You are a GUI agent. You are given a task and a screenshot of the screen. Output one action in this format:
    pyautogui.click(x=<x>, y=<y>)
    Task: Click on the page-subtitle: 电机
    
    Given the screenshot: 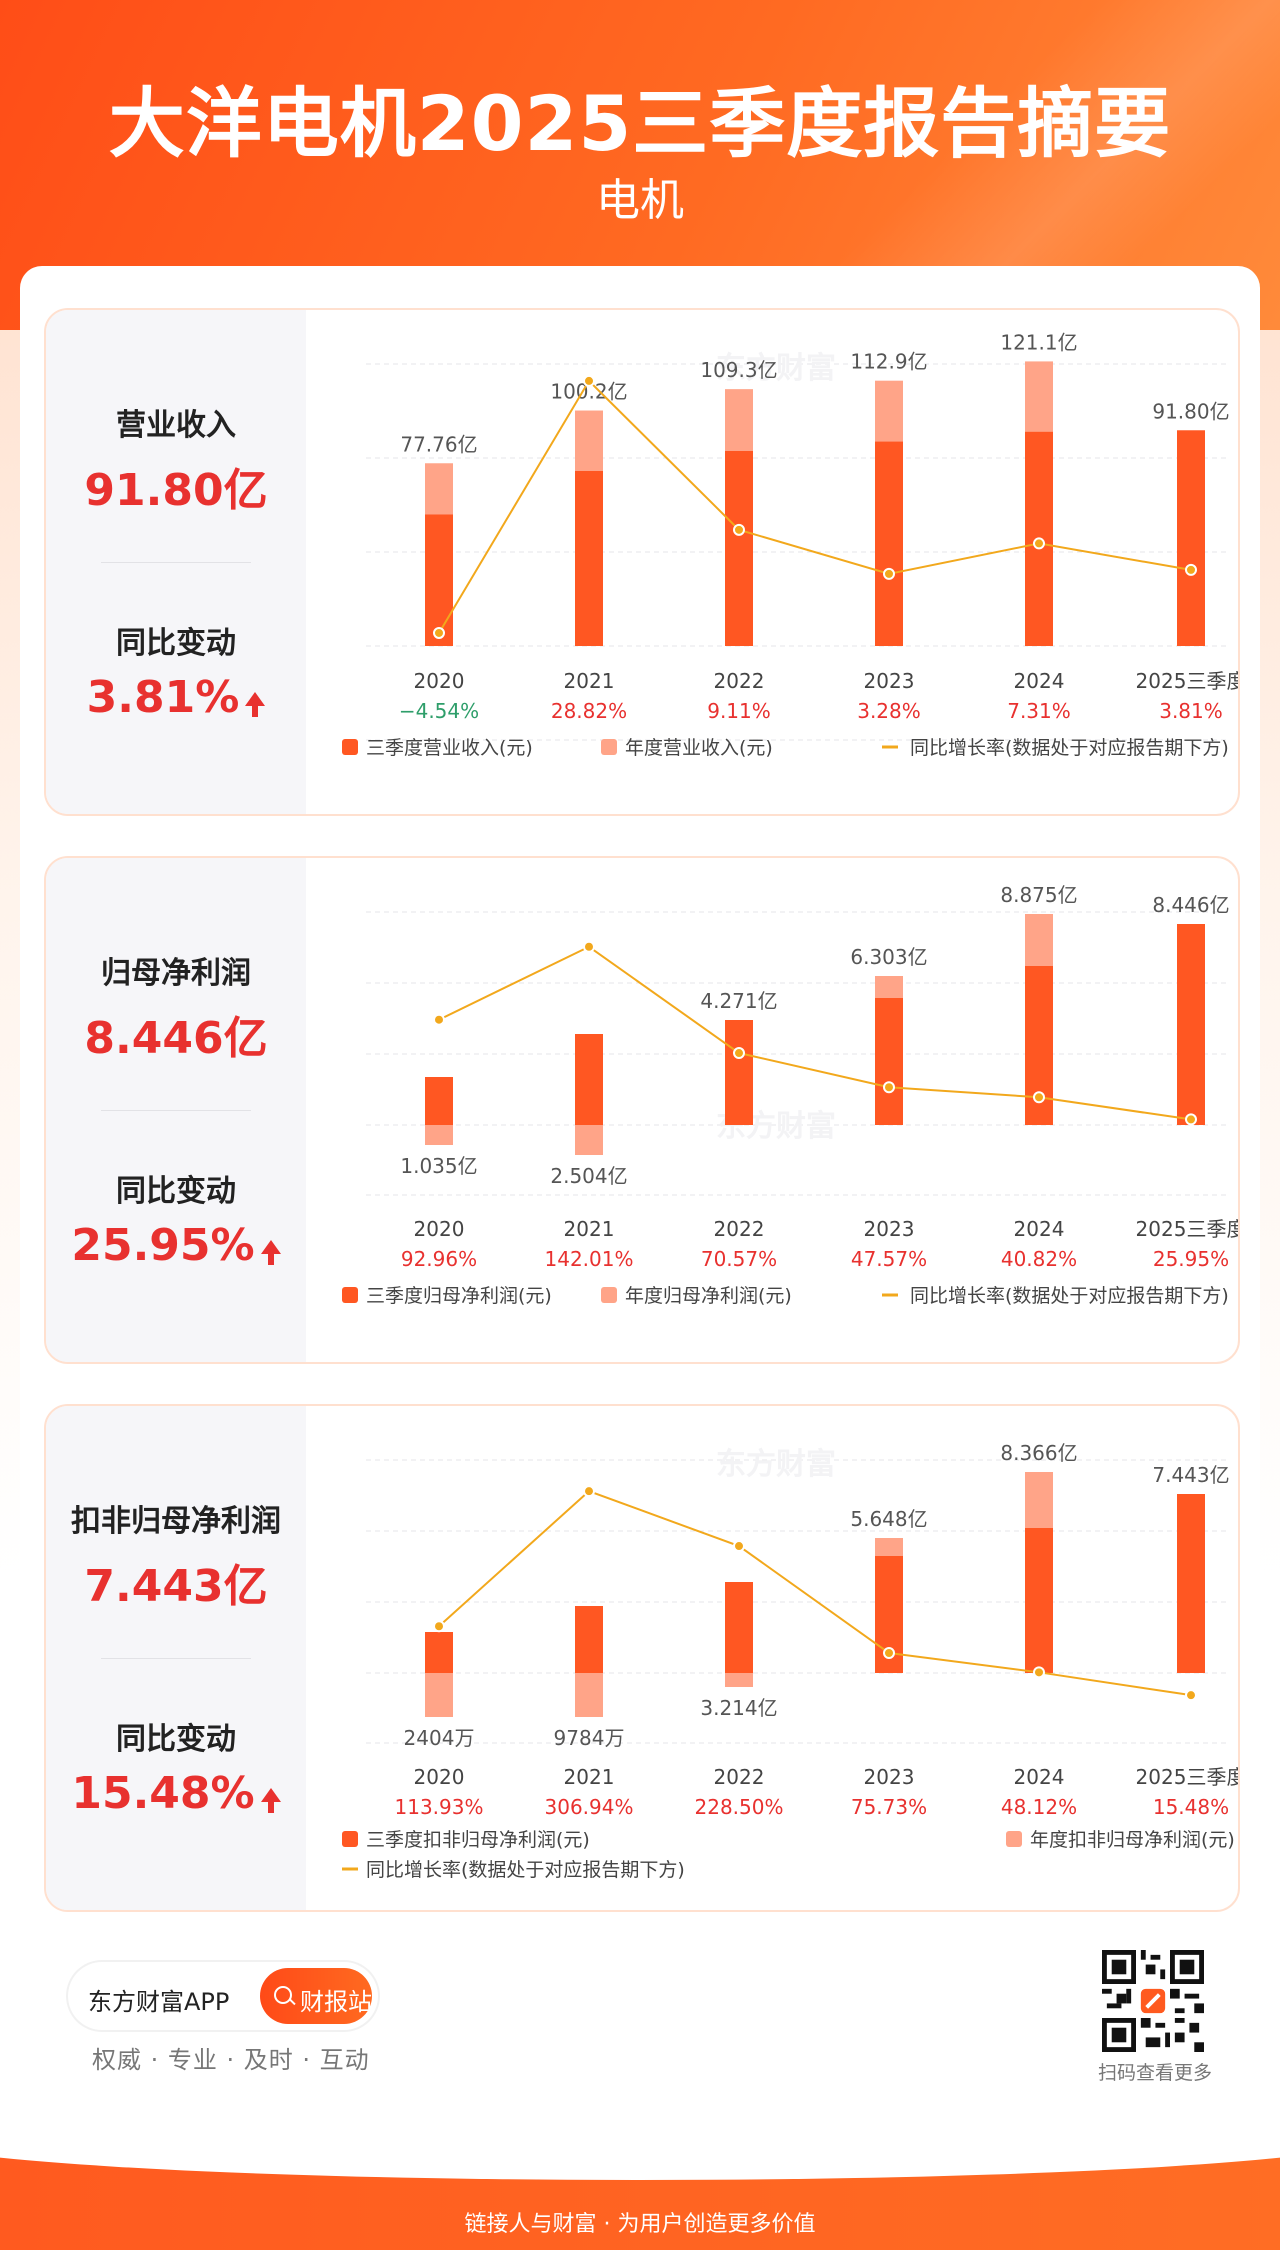 What is the action you would take?
    pyautogui.click(x=640, y=200)
    